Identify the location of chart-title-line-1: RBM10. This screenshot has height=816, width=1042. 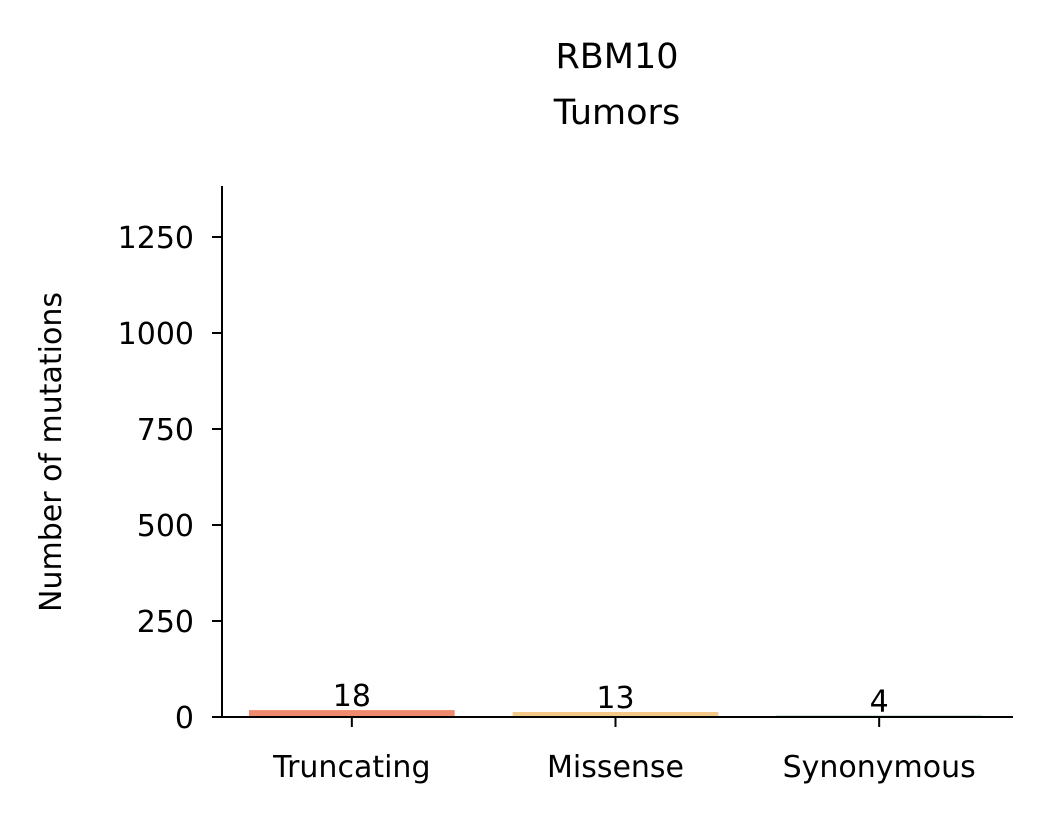
(616, 57).